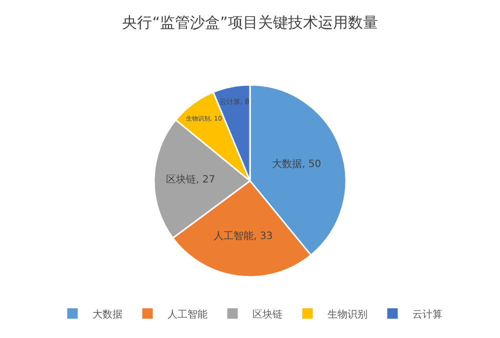 This screenshot has width=500, height=338. Describe the element at coordinates (191, 179) in the screenshot. I see `data-label: 区块链, 27` at that location.